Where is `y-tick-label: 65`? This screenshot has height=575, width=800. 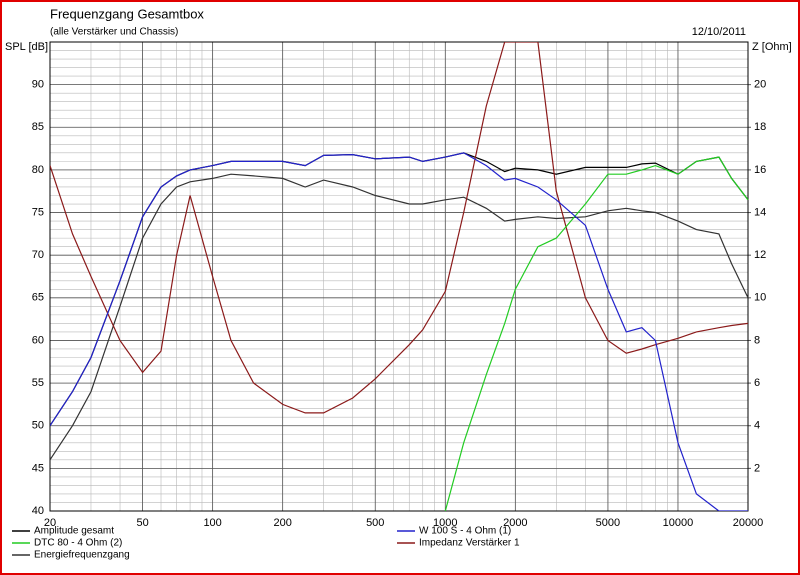
y-tick-label: 65 is located at coordinates (38, 298).